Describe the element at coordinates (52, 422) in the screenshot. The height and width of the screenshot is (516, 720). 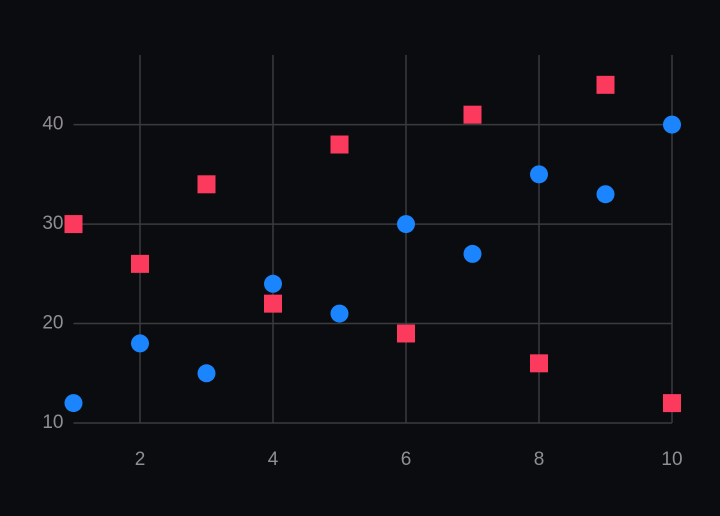
I see `y-tick-label: 10` at that location.